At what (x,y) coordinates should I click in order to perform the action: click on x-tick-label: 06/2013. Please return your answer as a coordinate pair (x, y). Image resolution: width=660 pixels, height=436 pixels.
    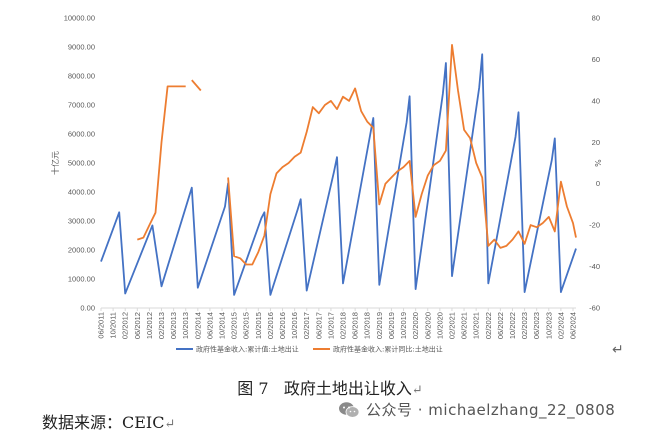
    Looking at the image, I should click on (173, 325).